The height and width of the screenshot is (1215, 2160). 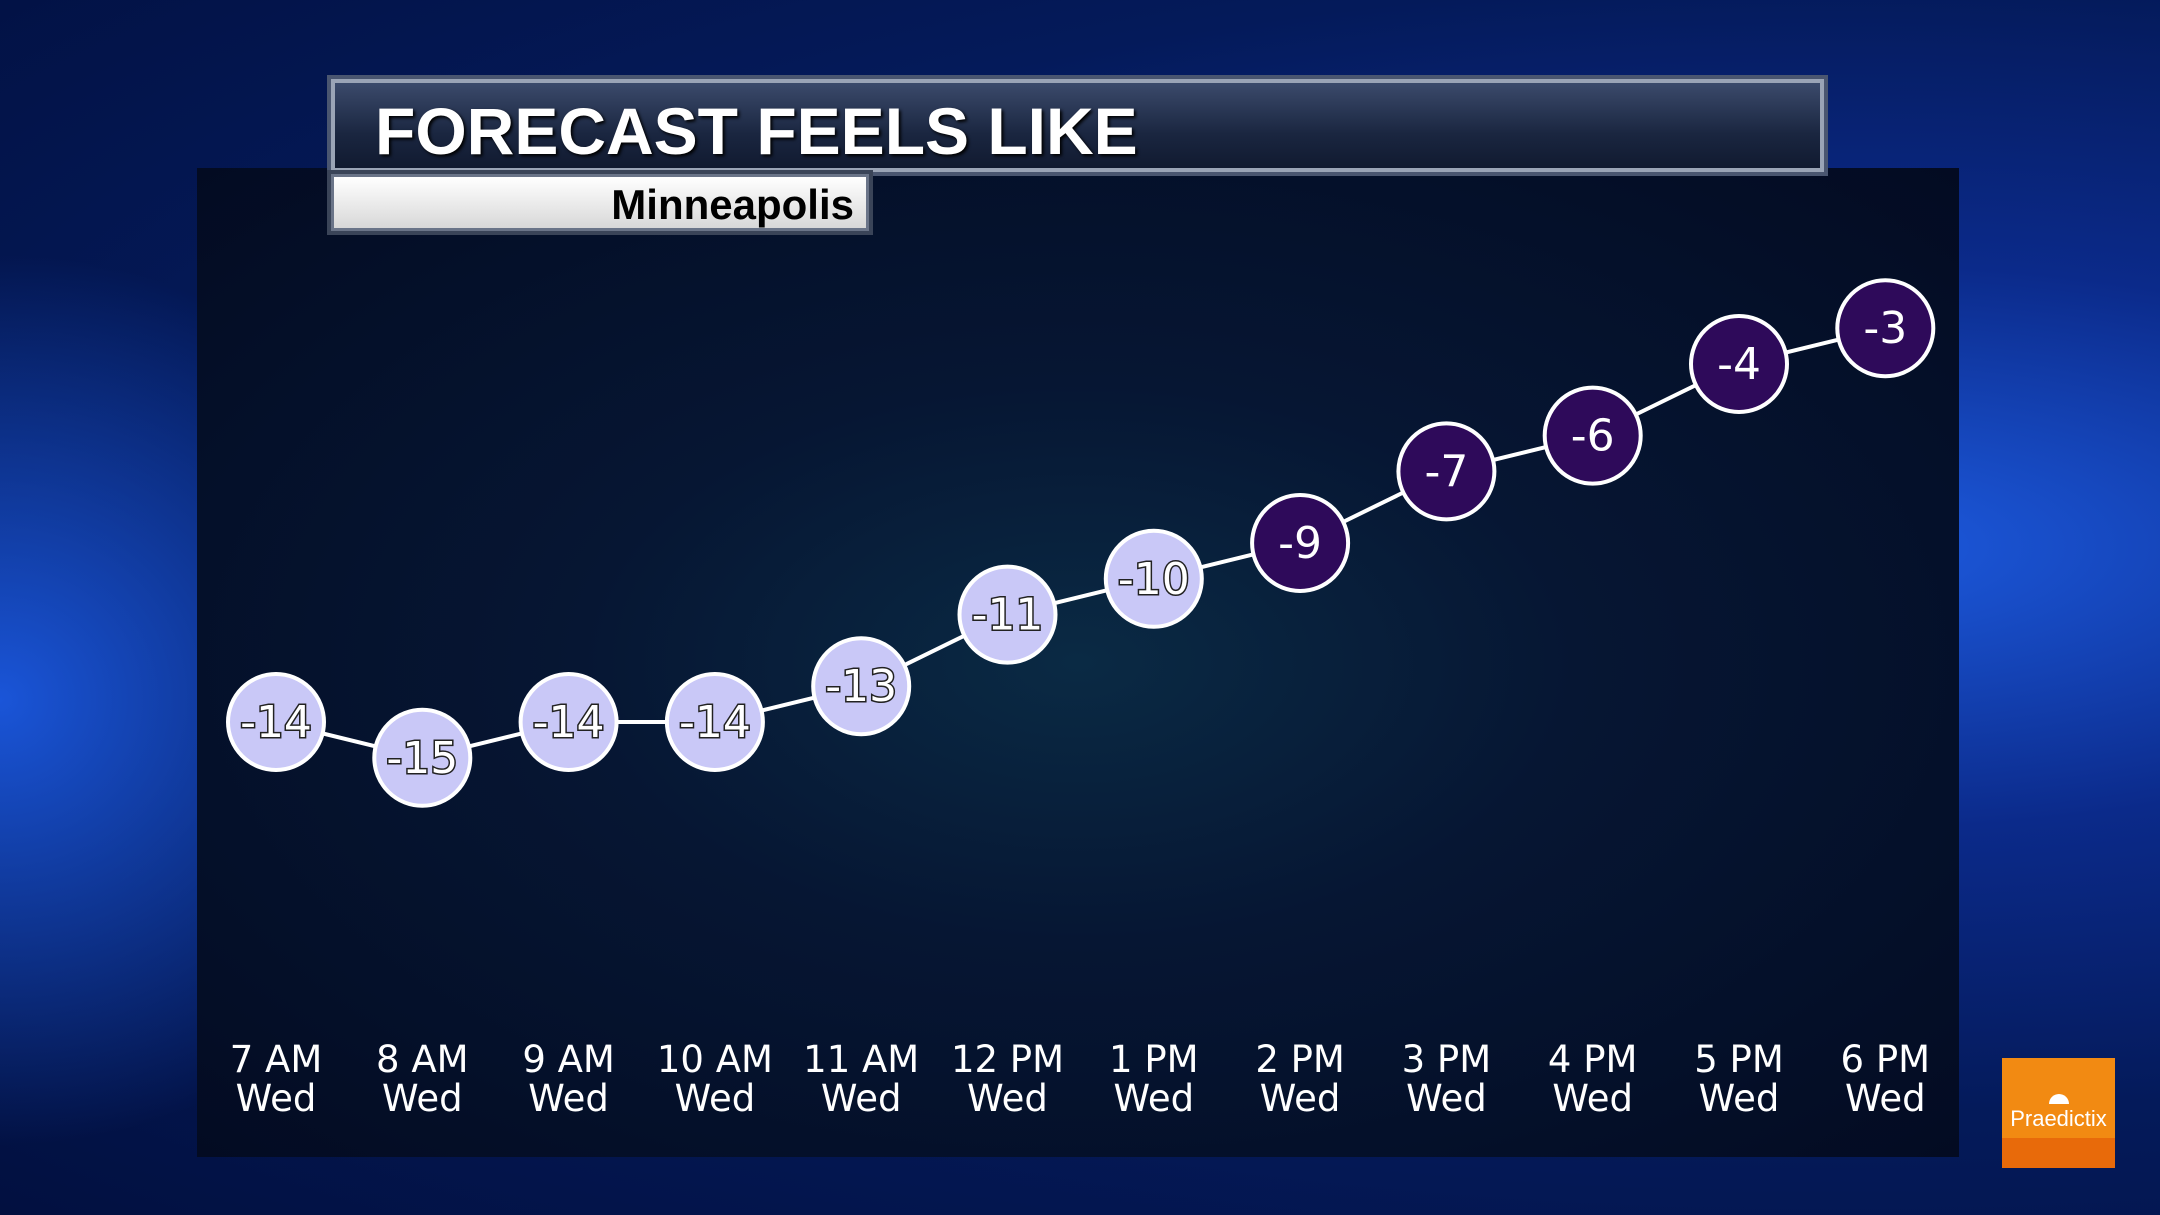 I want to click on data-label: -15, so click(x=422, y=758).